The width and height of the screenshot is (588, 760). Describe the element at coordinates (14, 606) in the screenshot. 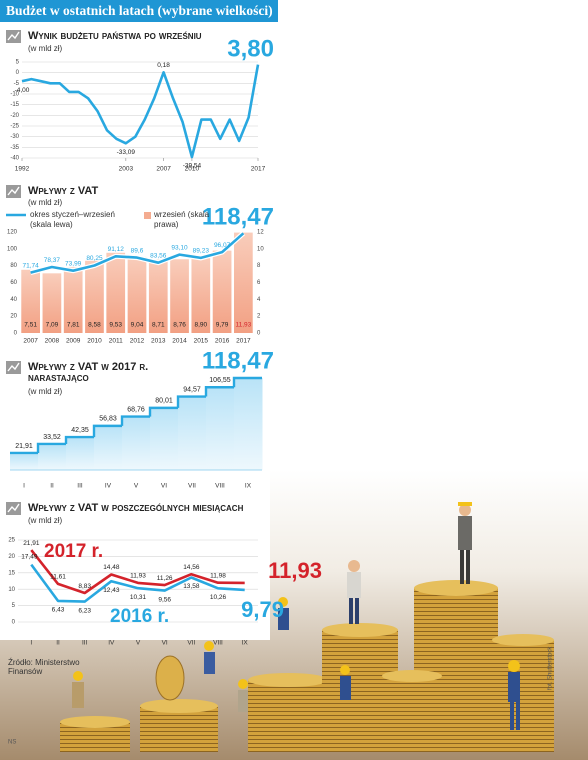

I see `y-tick-label: 5` at that location.